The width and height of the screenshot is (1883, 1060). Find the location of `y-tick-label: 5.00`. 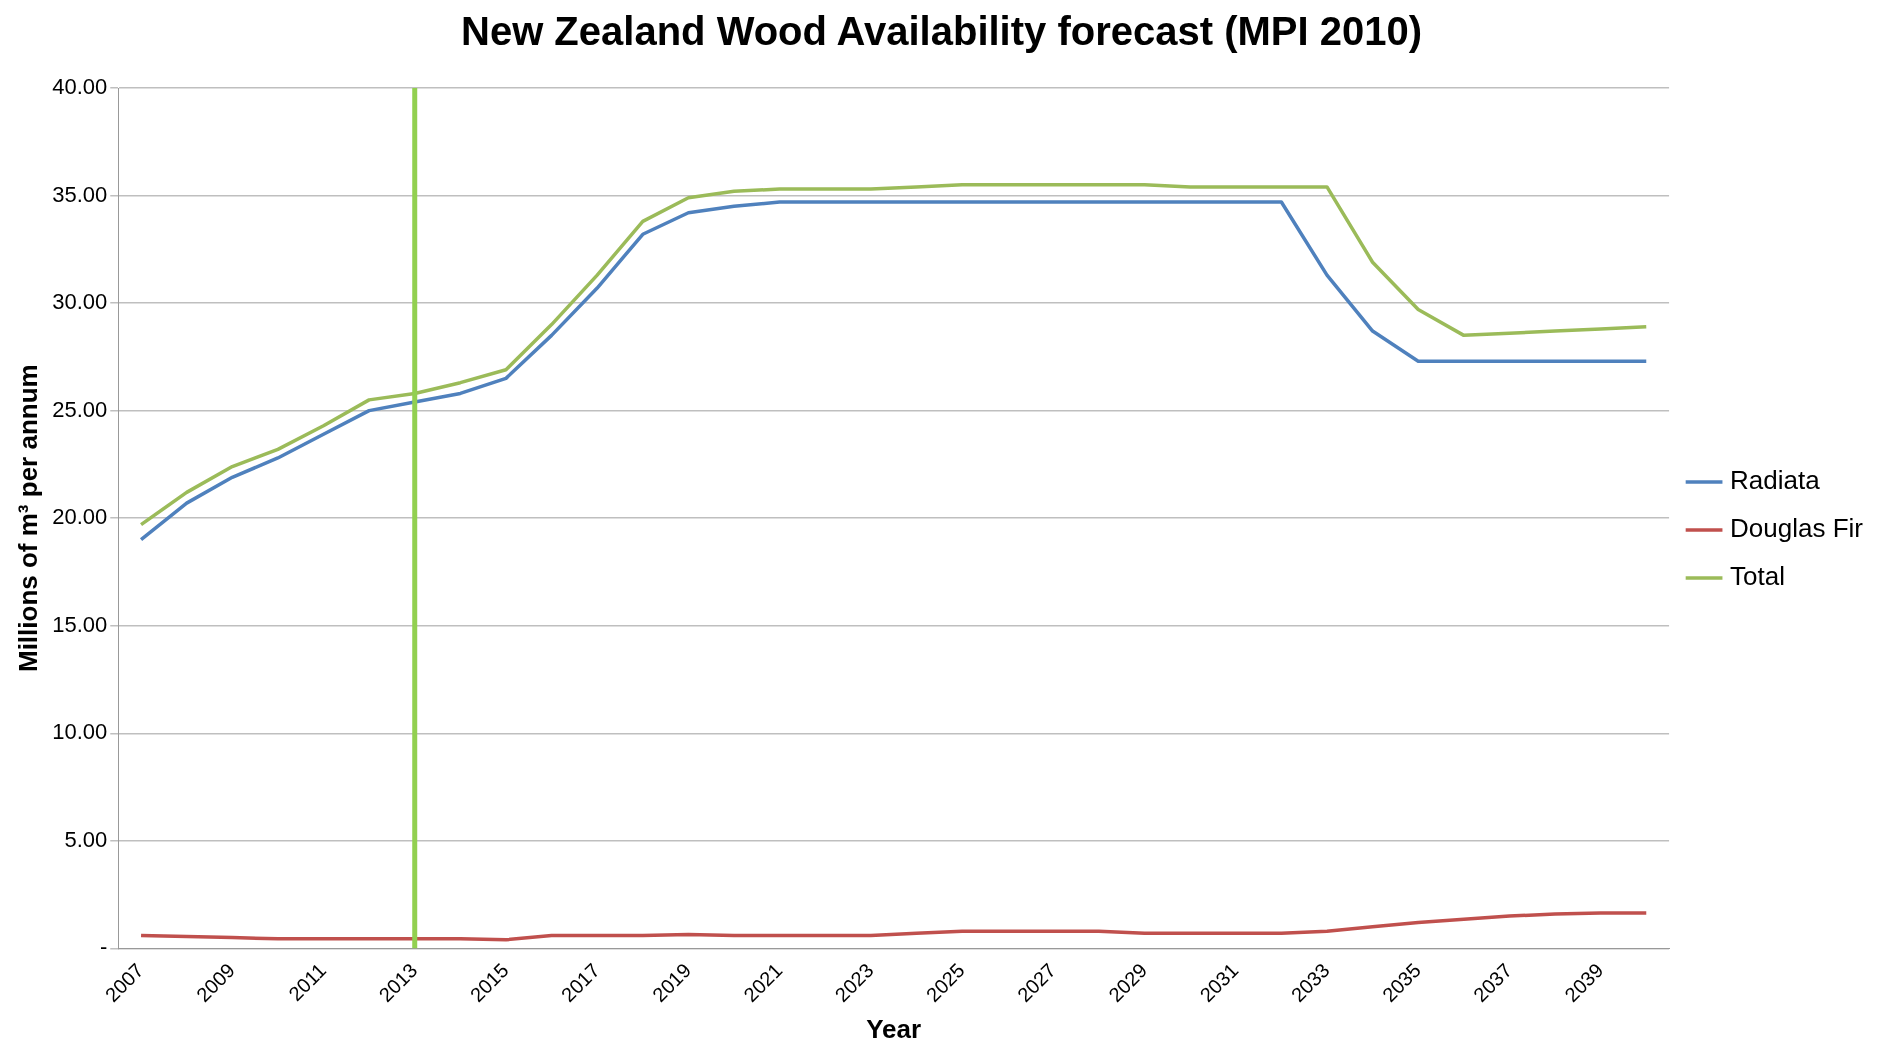

y-tick-label: 5.00 is located at coordinates (86, 839).